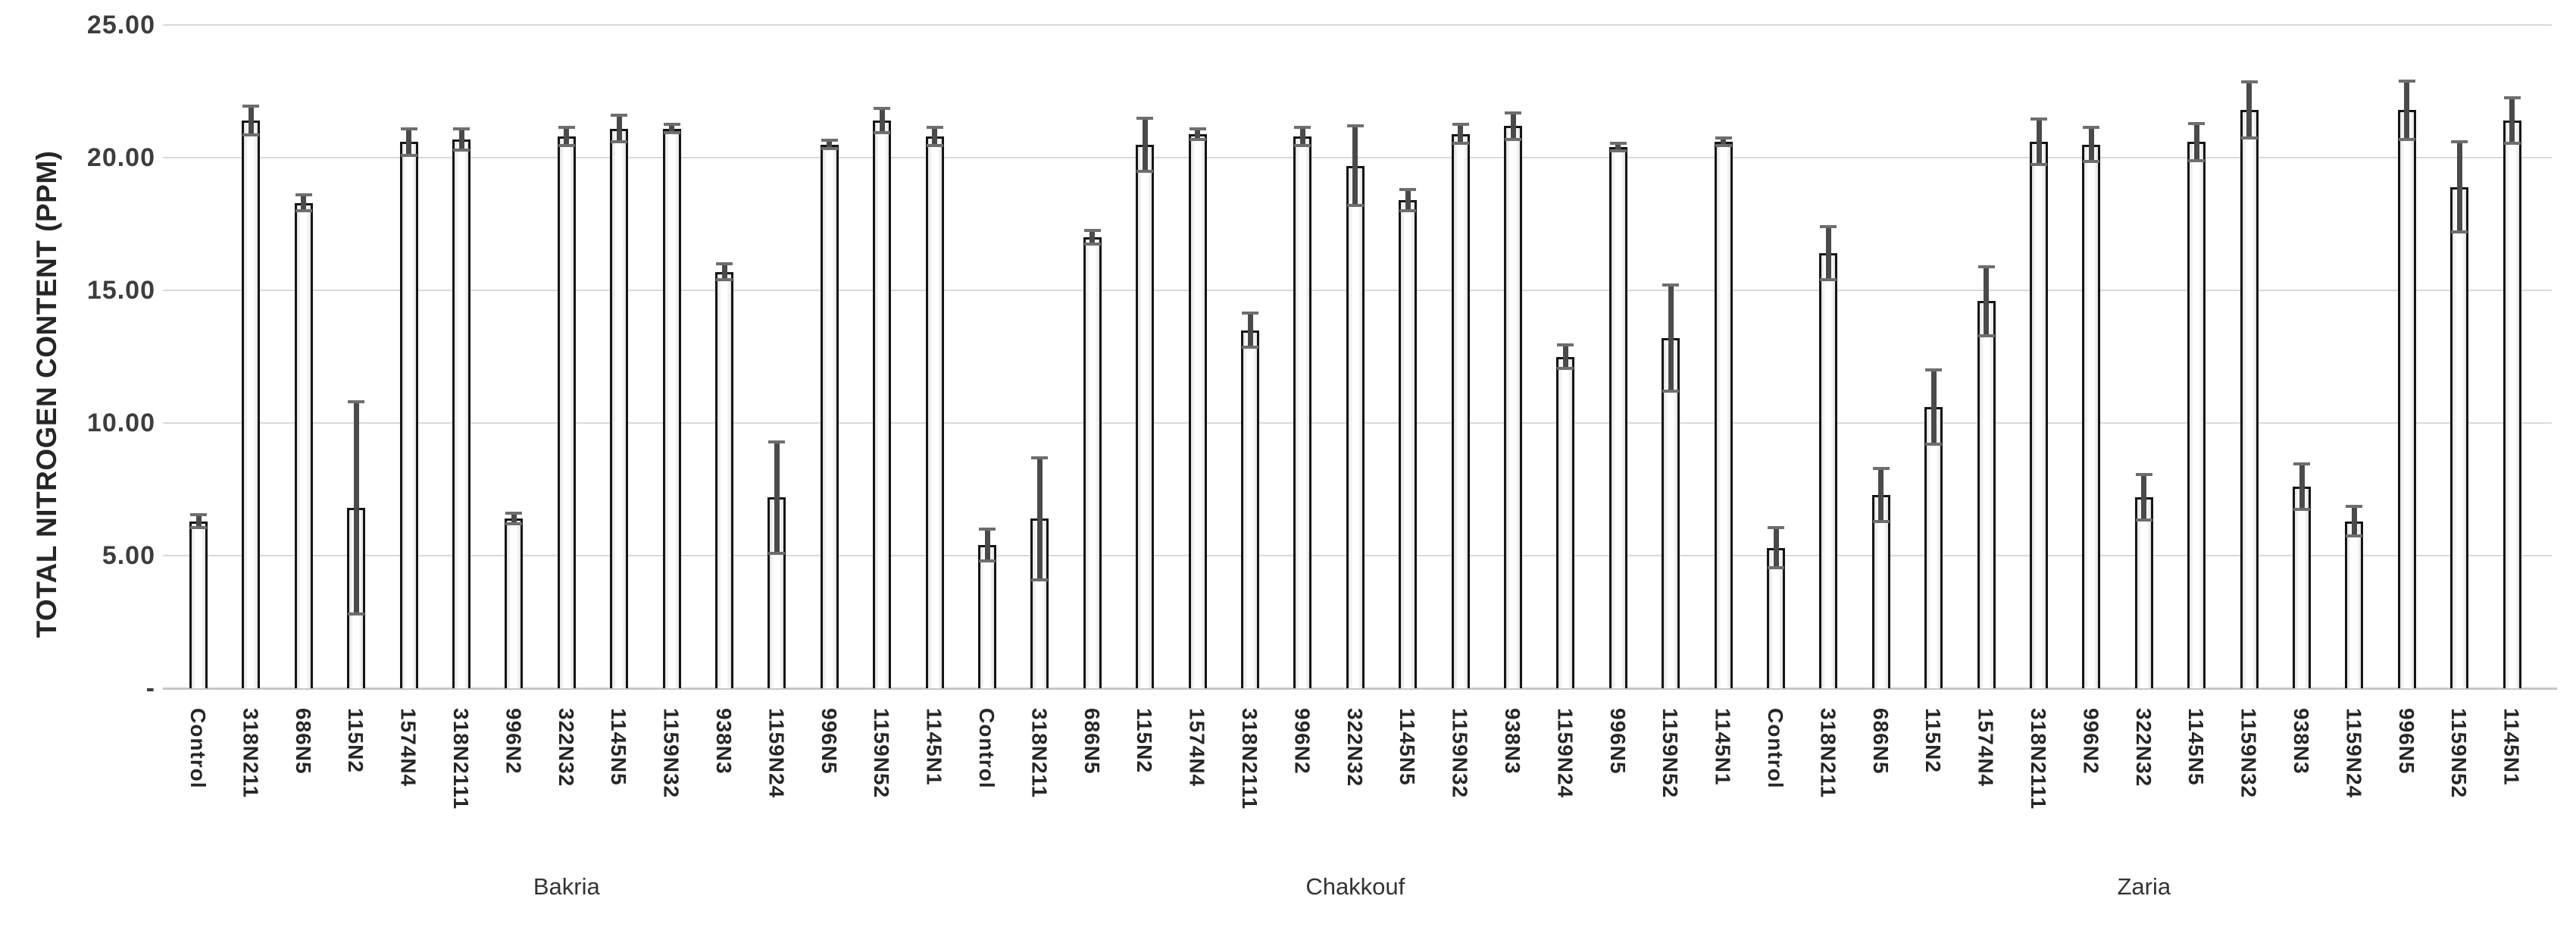 Image resolution: width=2576 pixels, height=946 pixels. Describe the element at coordinates (128, 555) in the screenshot. I see `y-tick-label: 5.00` at that location.